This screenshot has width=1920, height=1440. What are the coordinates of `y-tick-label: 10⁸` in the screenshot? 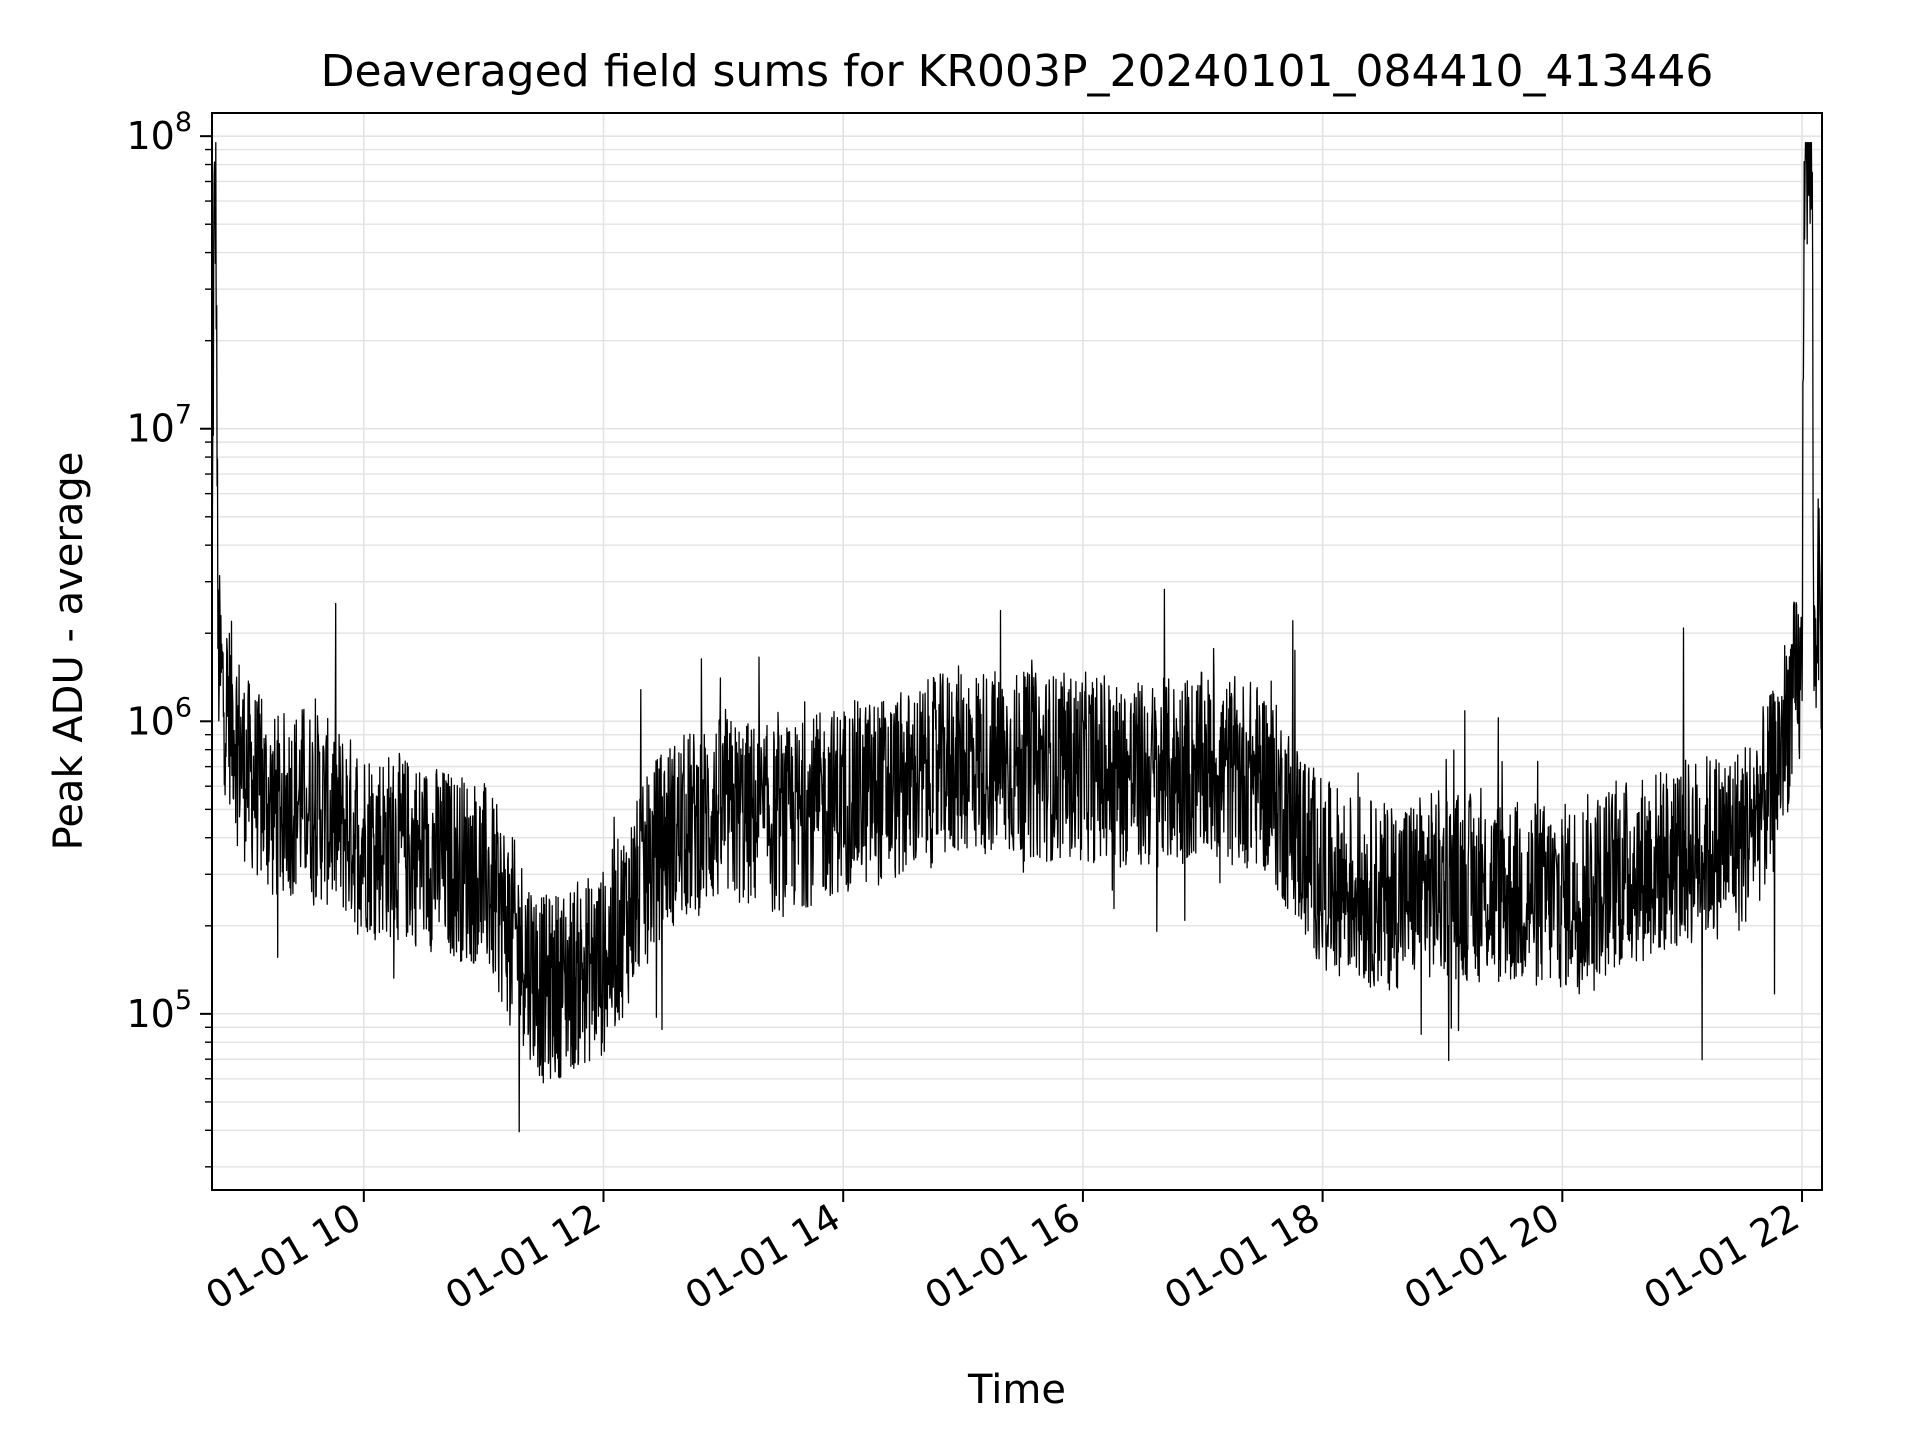 It's located at (159, 132).